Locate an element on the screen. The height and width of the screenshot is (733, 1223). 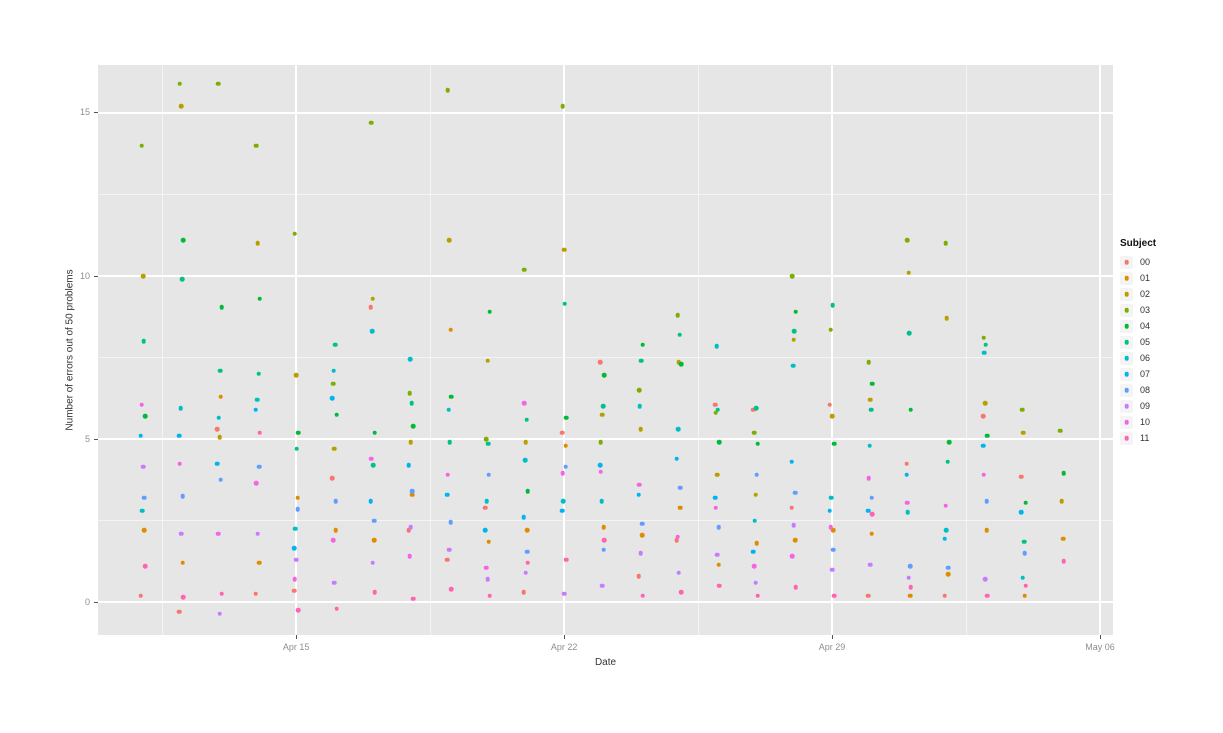
legend-item-label: 04 is located at coordinates (1145, 326).